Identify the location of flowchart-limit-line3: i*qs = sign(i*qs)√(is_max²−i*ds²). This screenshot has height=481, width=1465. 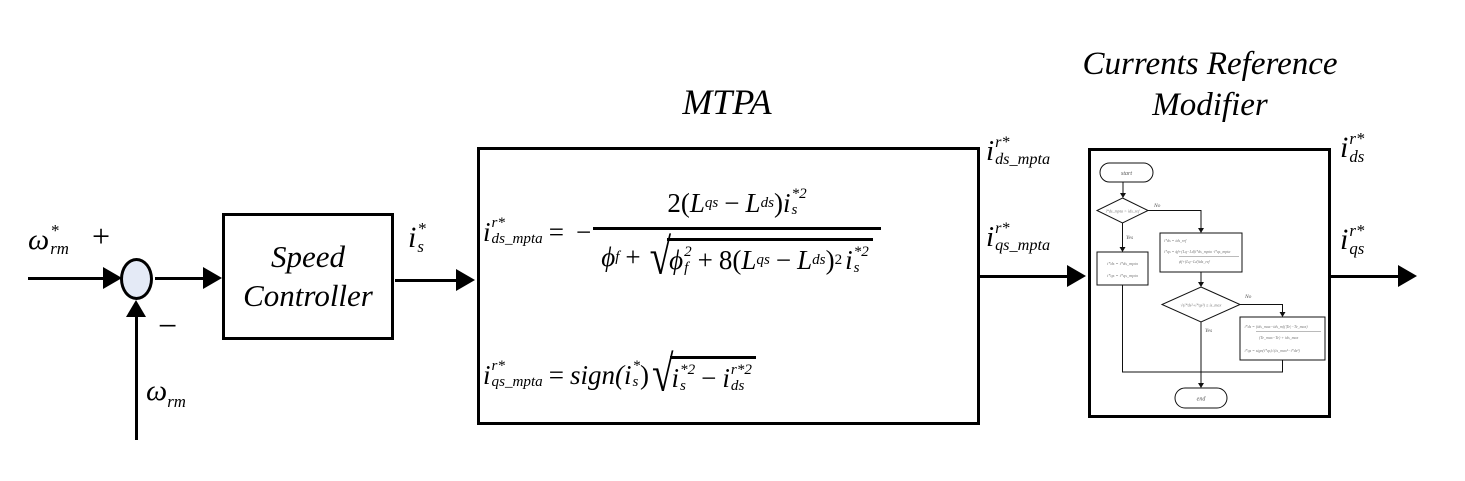
(1273, 350).